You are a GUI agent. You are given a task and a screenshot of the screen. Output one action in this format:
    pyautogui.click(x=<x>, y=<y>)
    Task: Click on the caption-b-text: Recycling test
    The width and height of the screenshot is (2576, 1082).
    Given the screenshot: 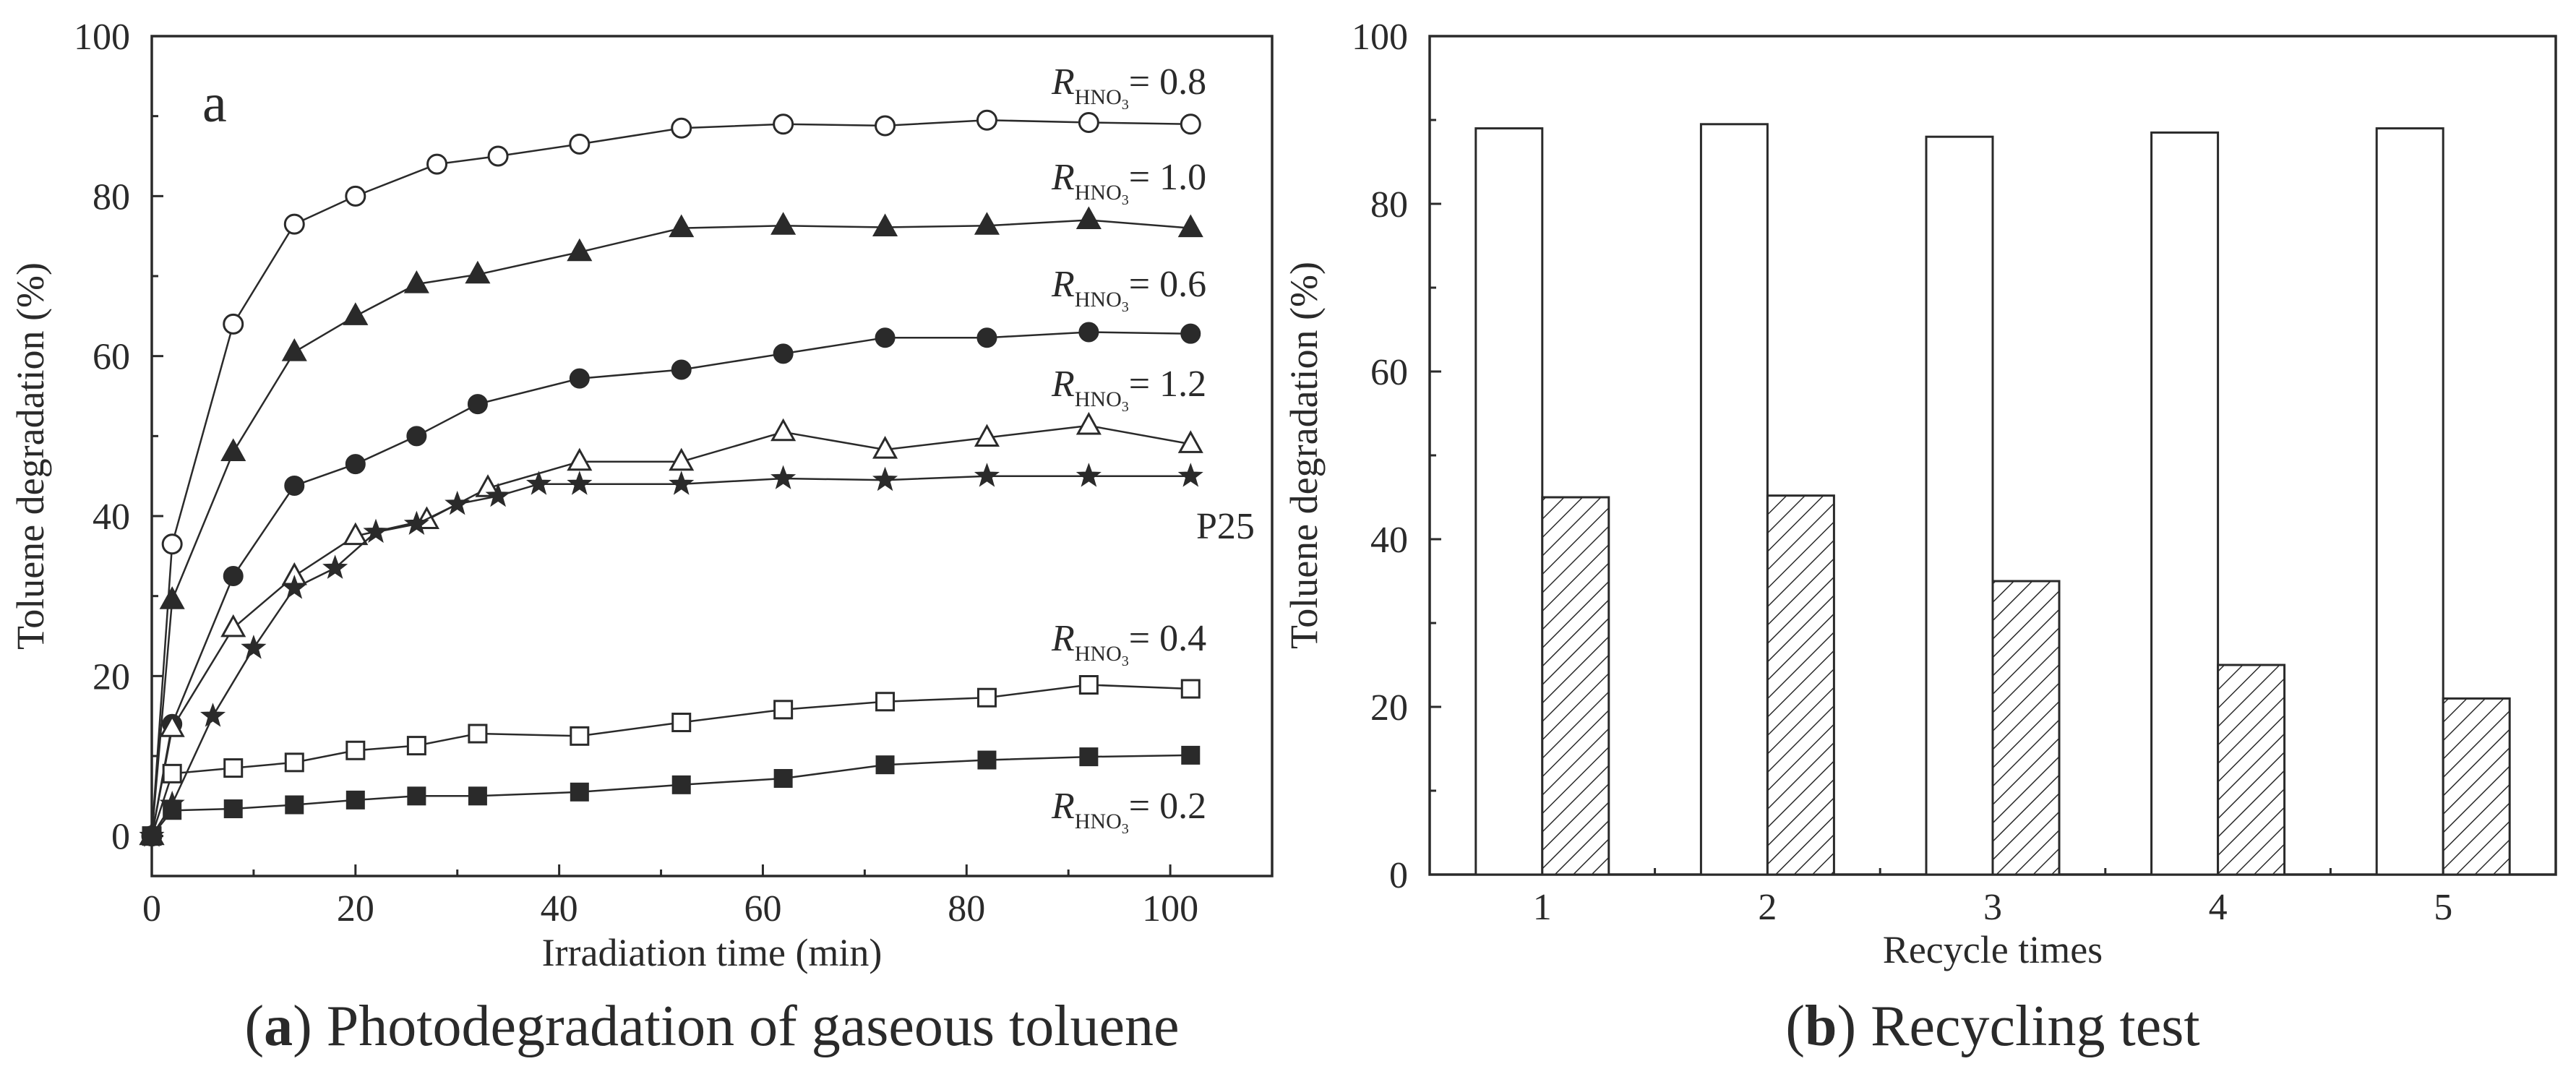 What is the action you would take?
    pyautogui.click(x=2035, y=1026)
    